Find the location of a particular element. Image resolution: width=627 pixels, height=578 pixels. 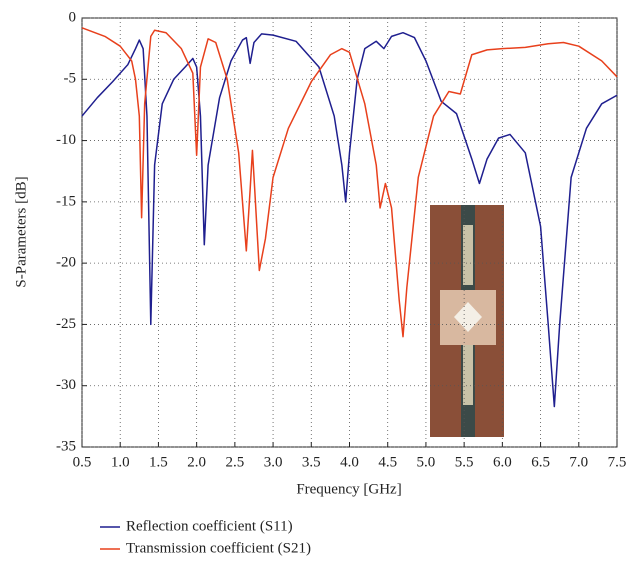

legend-label: Reflection coefficient (S11) is located at coordinates (209, 526).